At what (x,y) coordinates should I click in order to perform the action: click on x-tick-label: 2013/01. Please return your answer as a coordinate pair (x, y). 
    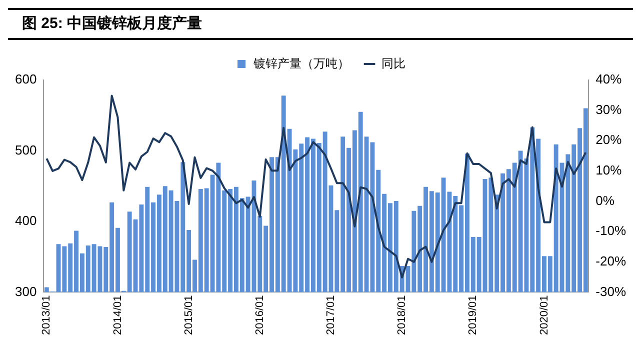
    Looking at the image, I should click on (46, 315).